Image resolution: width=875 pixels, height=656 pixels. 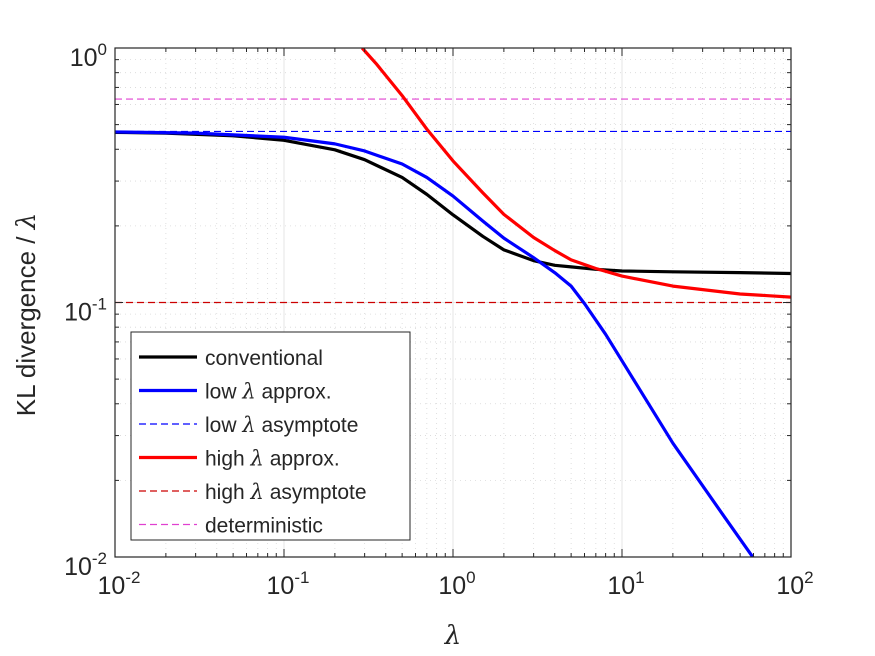 I want to click on legend-label-pre: conventional, so click(x=264, y=358).